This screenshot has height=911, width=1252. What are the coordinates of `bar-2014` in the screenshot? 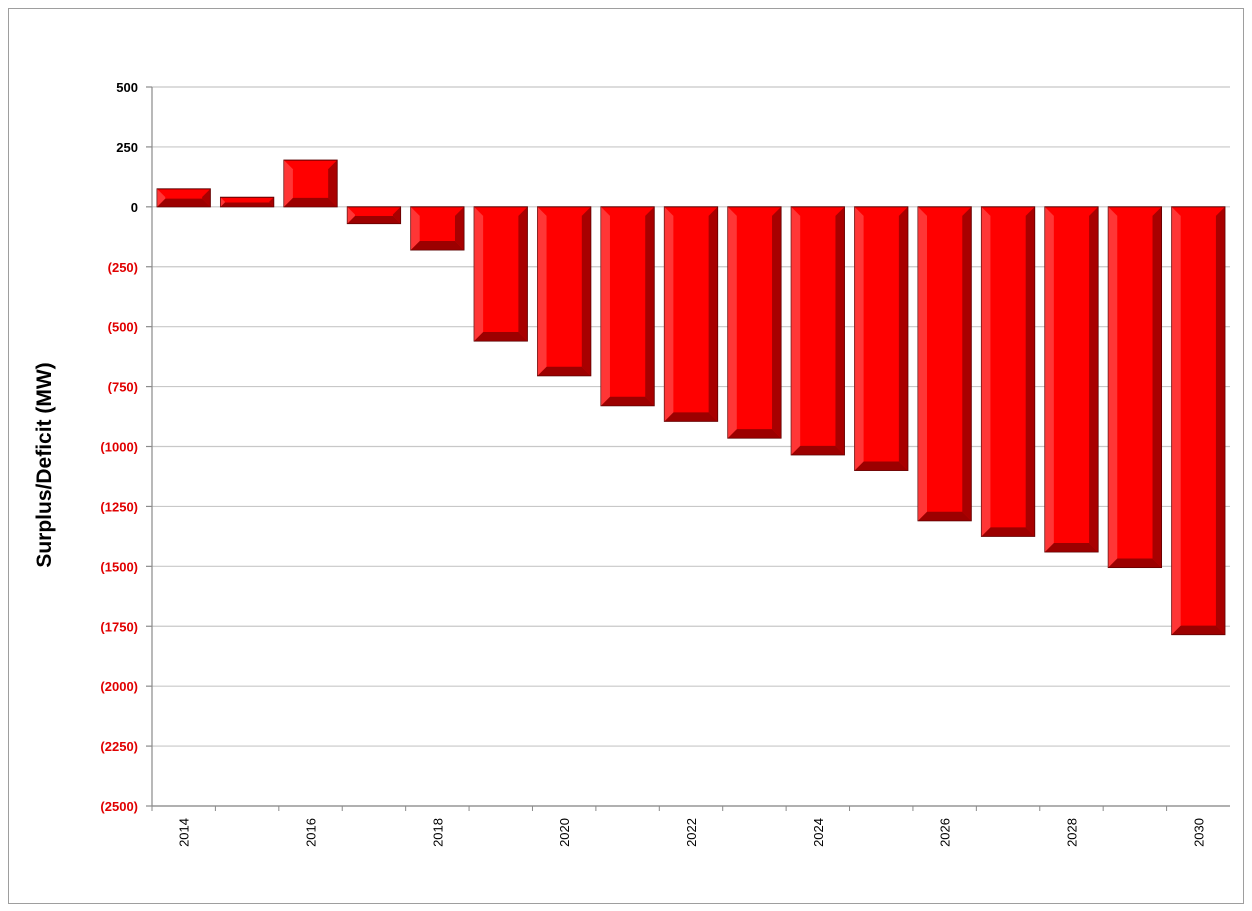 It's located at (183, 198).